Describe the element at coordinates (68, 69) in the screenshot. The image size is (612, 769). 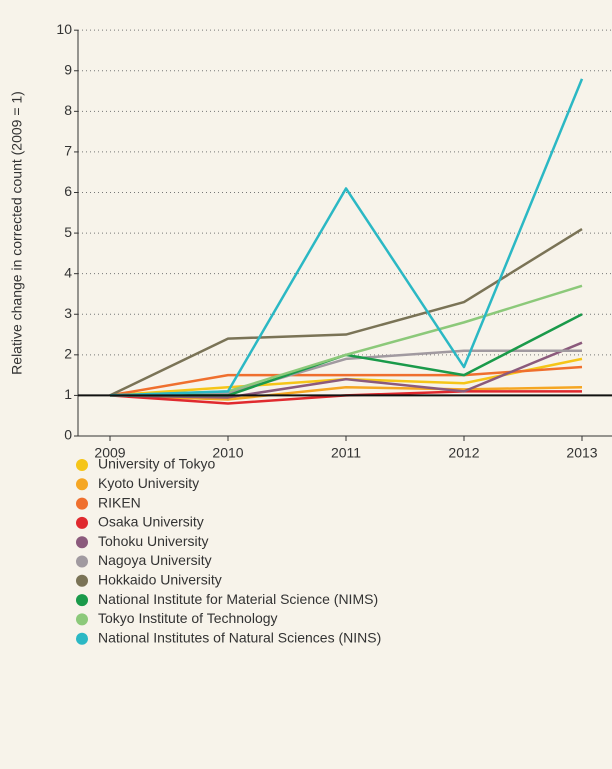
I see `y-tick-label: 9` at that location.